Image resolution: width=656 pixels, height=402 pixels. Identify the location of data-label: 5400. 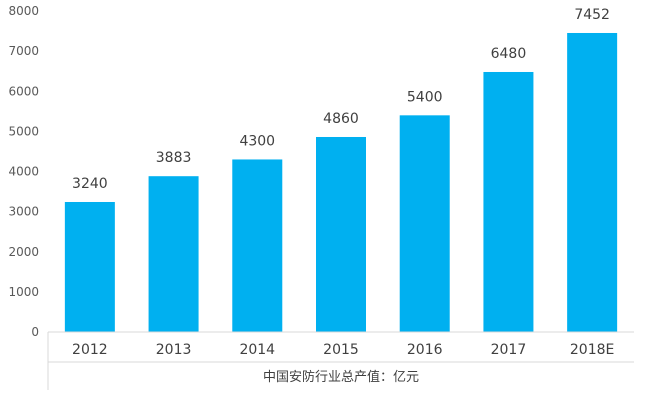
(425, 97).